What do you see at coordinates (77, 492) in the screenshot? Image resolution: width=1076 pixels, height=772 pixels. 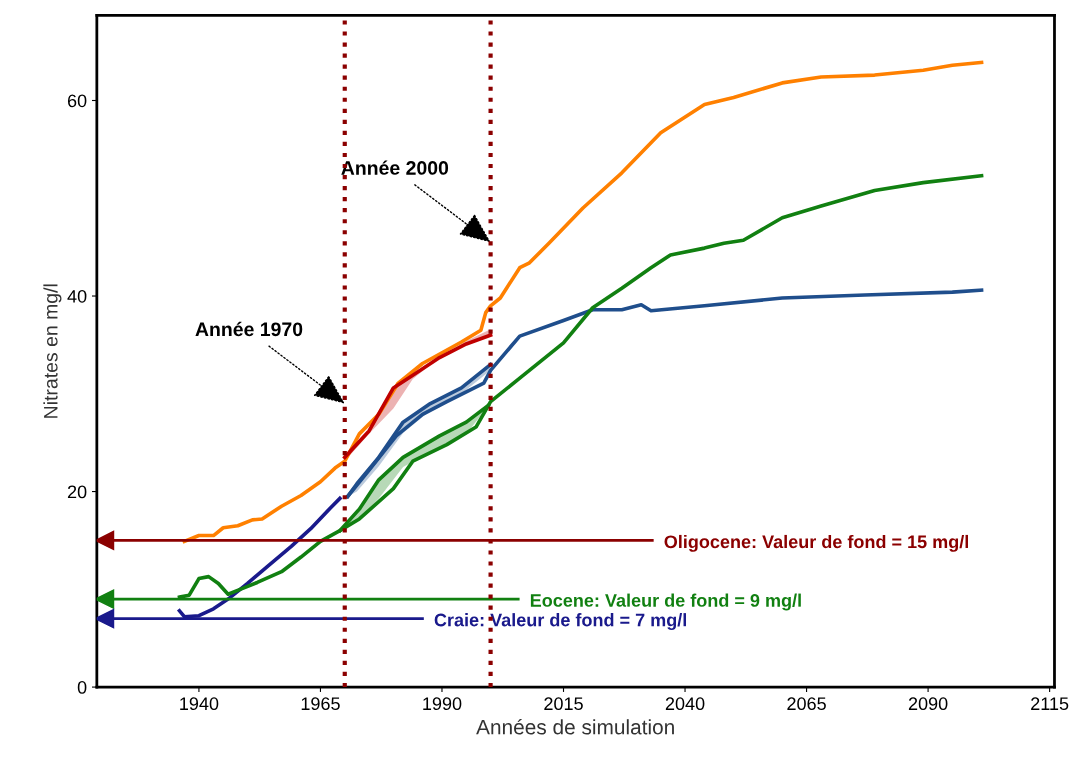 I see `y-tick-label: 20` at bounding box center [77, 492].